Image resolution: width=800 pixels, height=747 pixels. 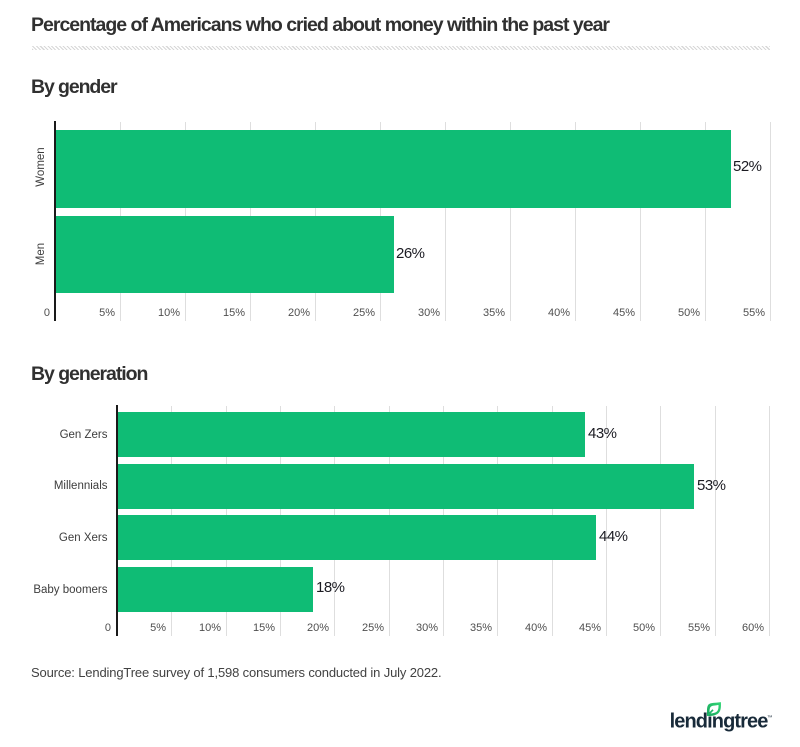 What do you see at coordinates (719, 722) in the screenshot?
I see `svg-text: lendıngtree` at bounding box center [719, 722].